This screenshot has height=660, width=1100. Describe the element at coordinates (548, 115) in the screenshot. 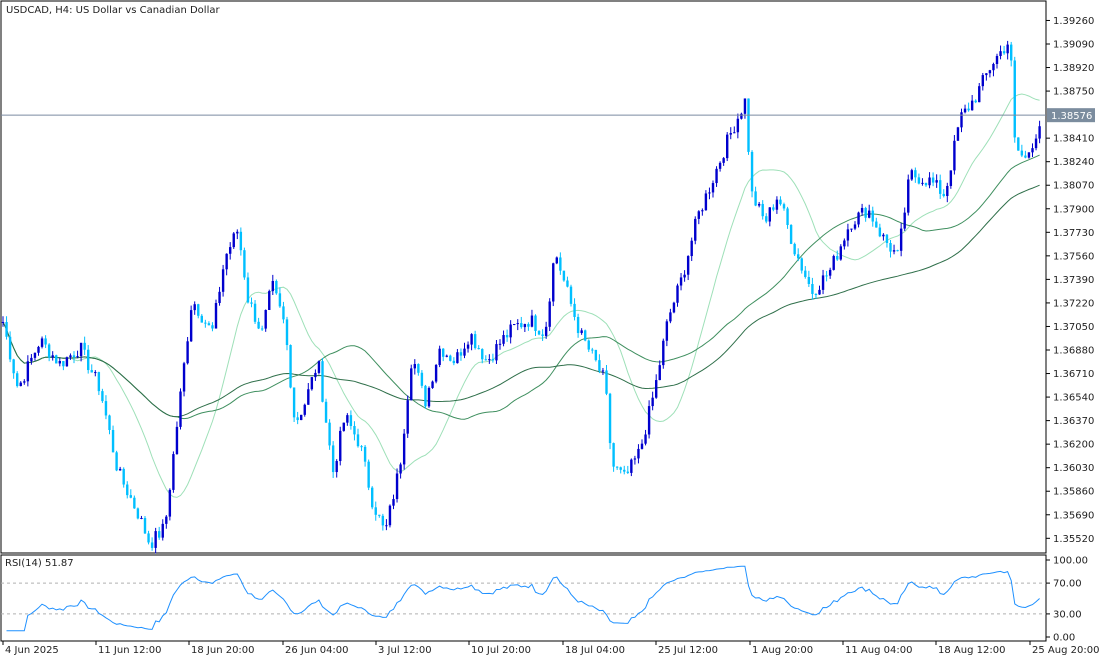

I see `current-price-line-group: 1.38576` at that location.